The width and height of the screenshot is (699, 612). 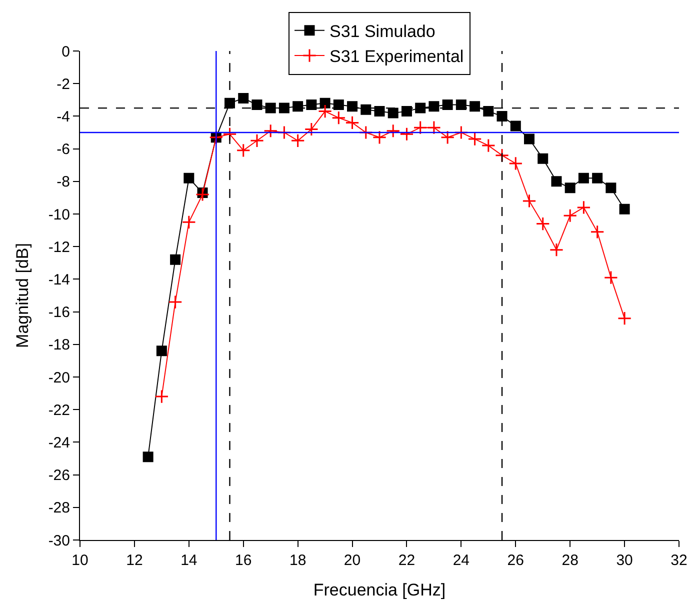 What do you see at coordinates (59, 215) in the screenshot?
I see `y-tick-label: -10` at bounding box center [59, 215].